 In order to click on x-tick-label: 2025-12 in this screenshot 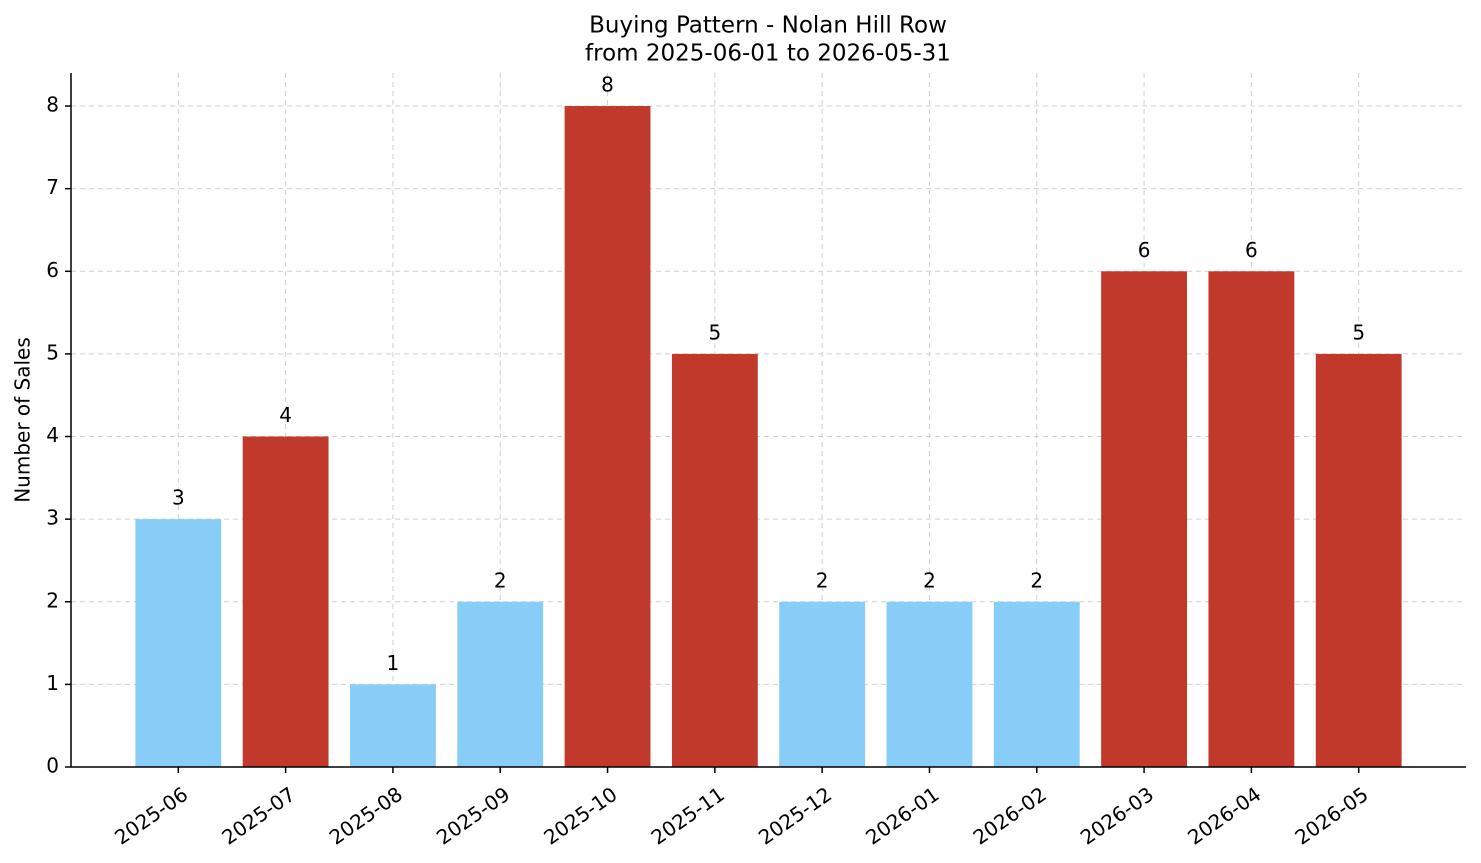, I will do `click(795, 816)`.